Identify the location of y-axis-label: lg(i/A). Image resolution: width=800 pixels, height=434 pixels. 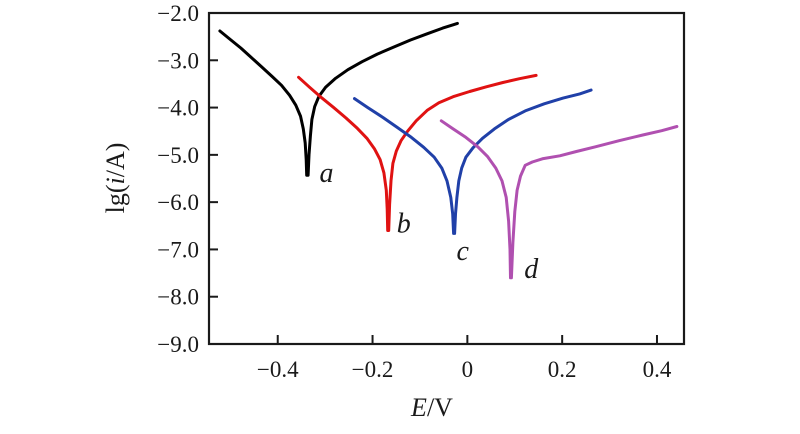
(115, 178).